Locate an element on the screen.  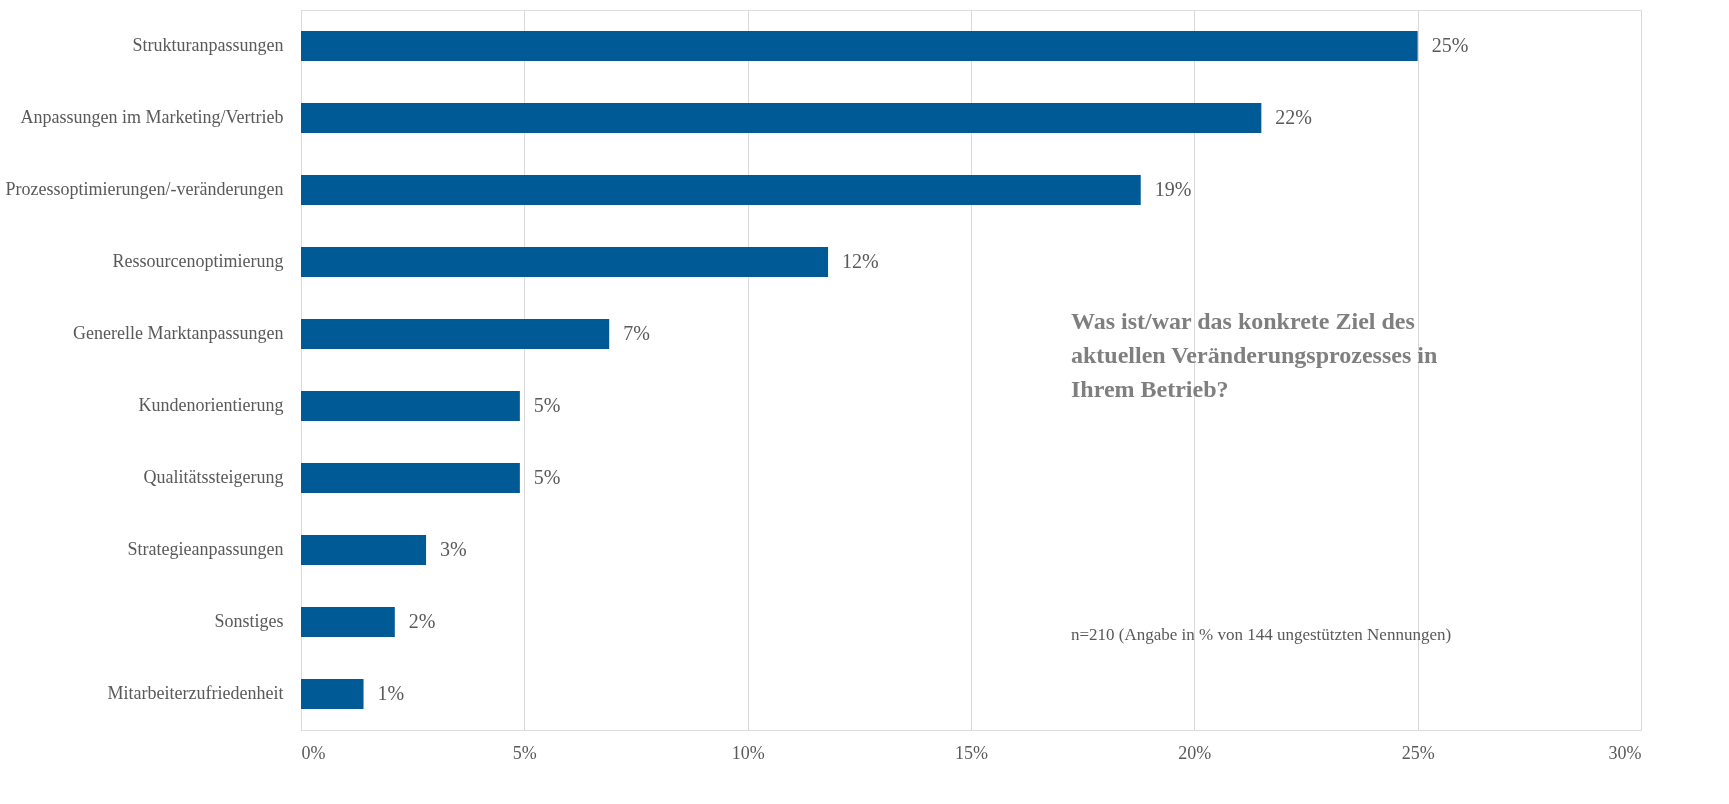
data-label: 25% is located at coordinates (1450, 45).